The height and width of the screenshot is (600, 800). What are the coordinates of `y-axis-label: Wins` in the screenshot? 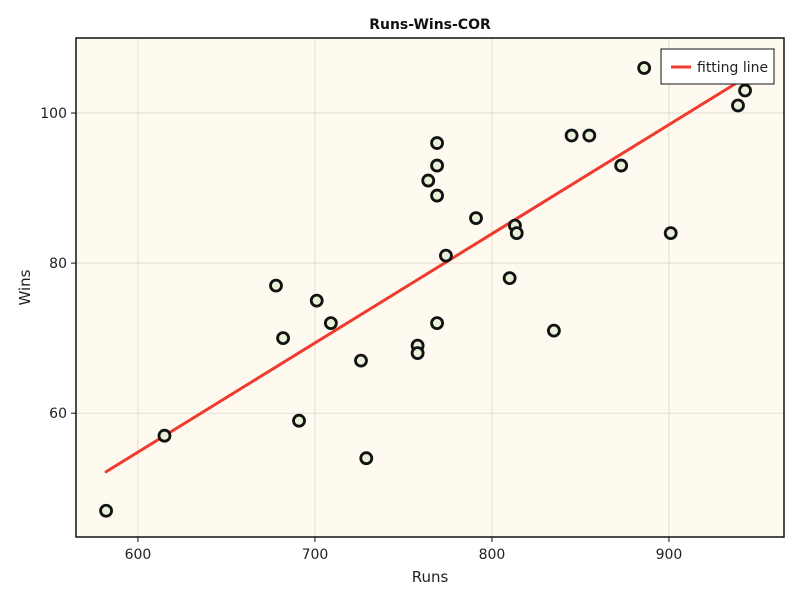 It's located at (25, 287).